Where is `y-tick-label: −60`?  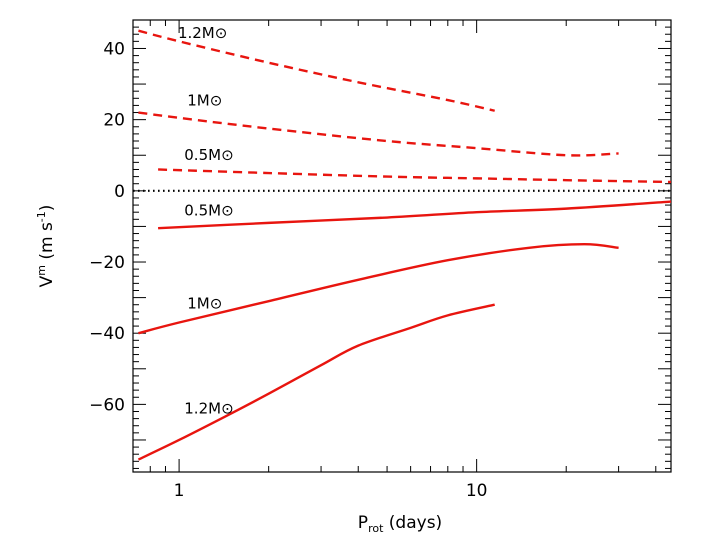
y-tick-label: −60 is located at coordinates (107, 405).